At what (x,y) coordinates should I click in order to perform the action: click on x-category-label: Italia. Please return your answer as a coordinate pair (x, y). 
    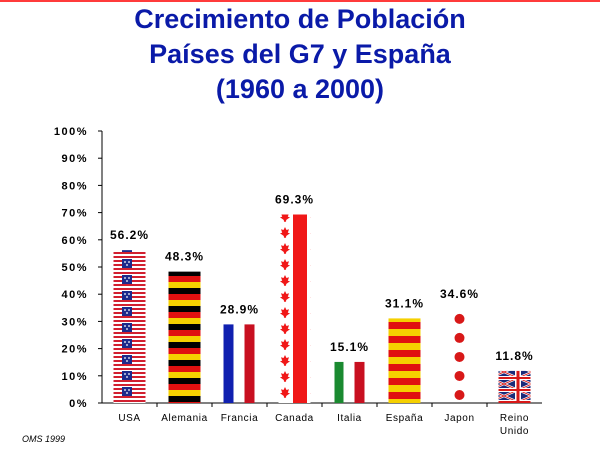
    Looking at the image, I should click on (349, 418).